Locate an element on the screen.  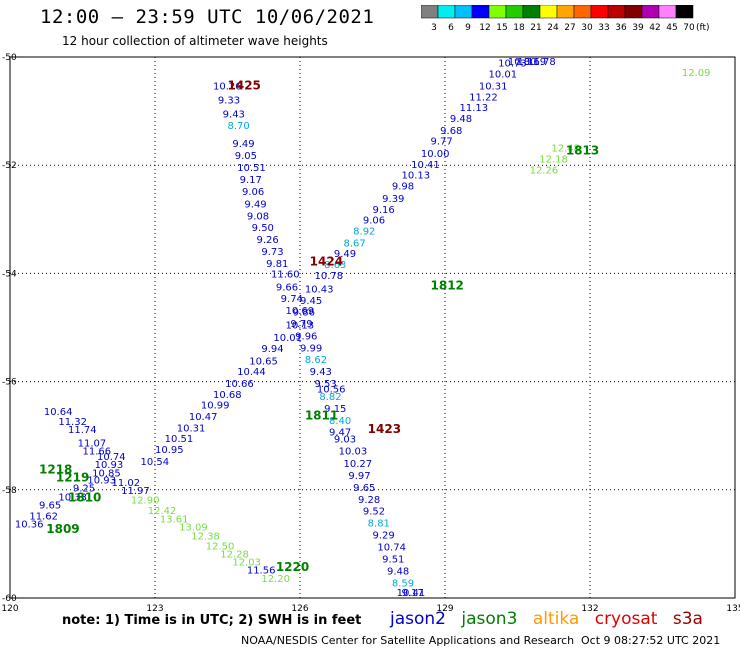
swh-point-jason3: 10.66 is located at coordinates (239, 384).